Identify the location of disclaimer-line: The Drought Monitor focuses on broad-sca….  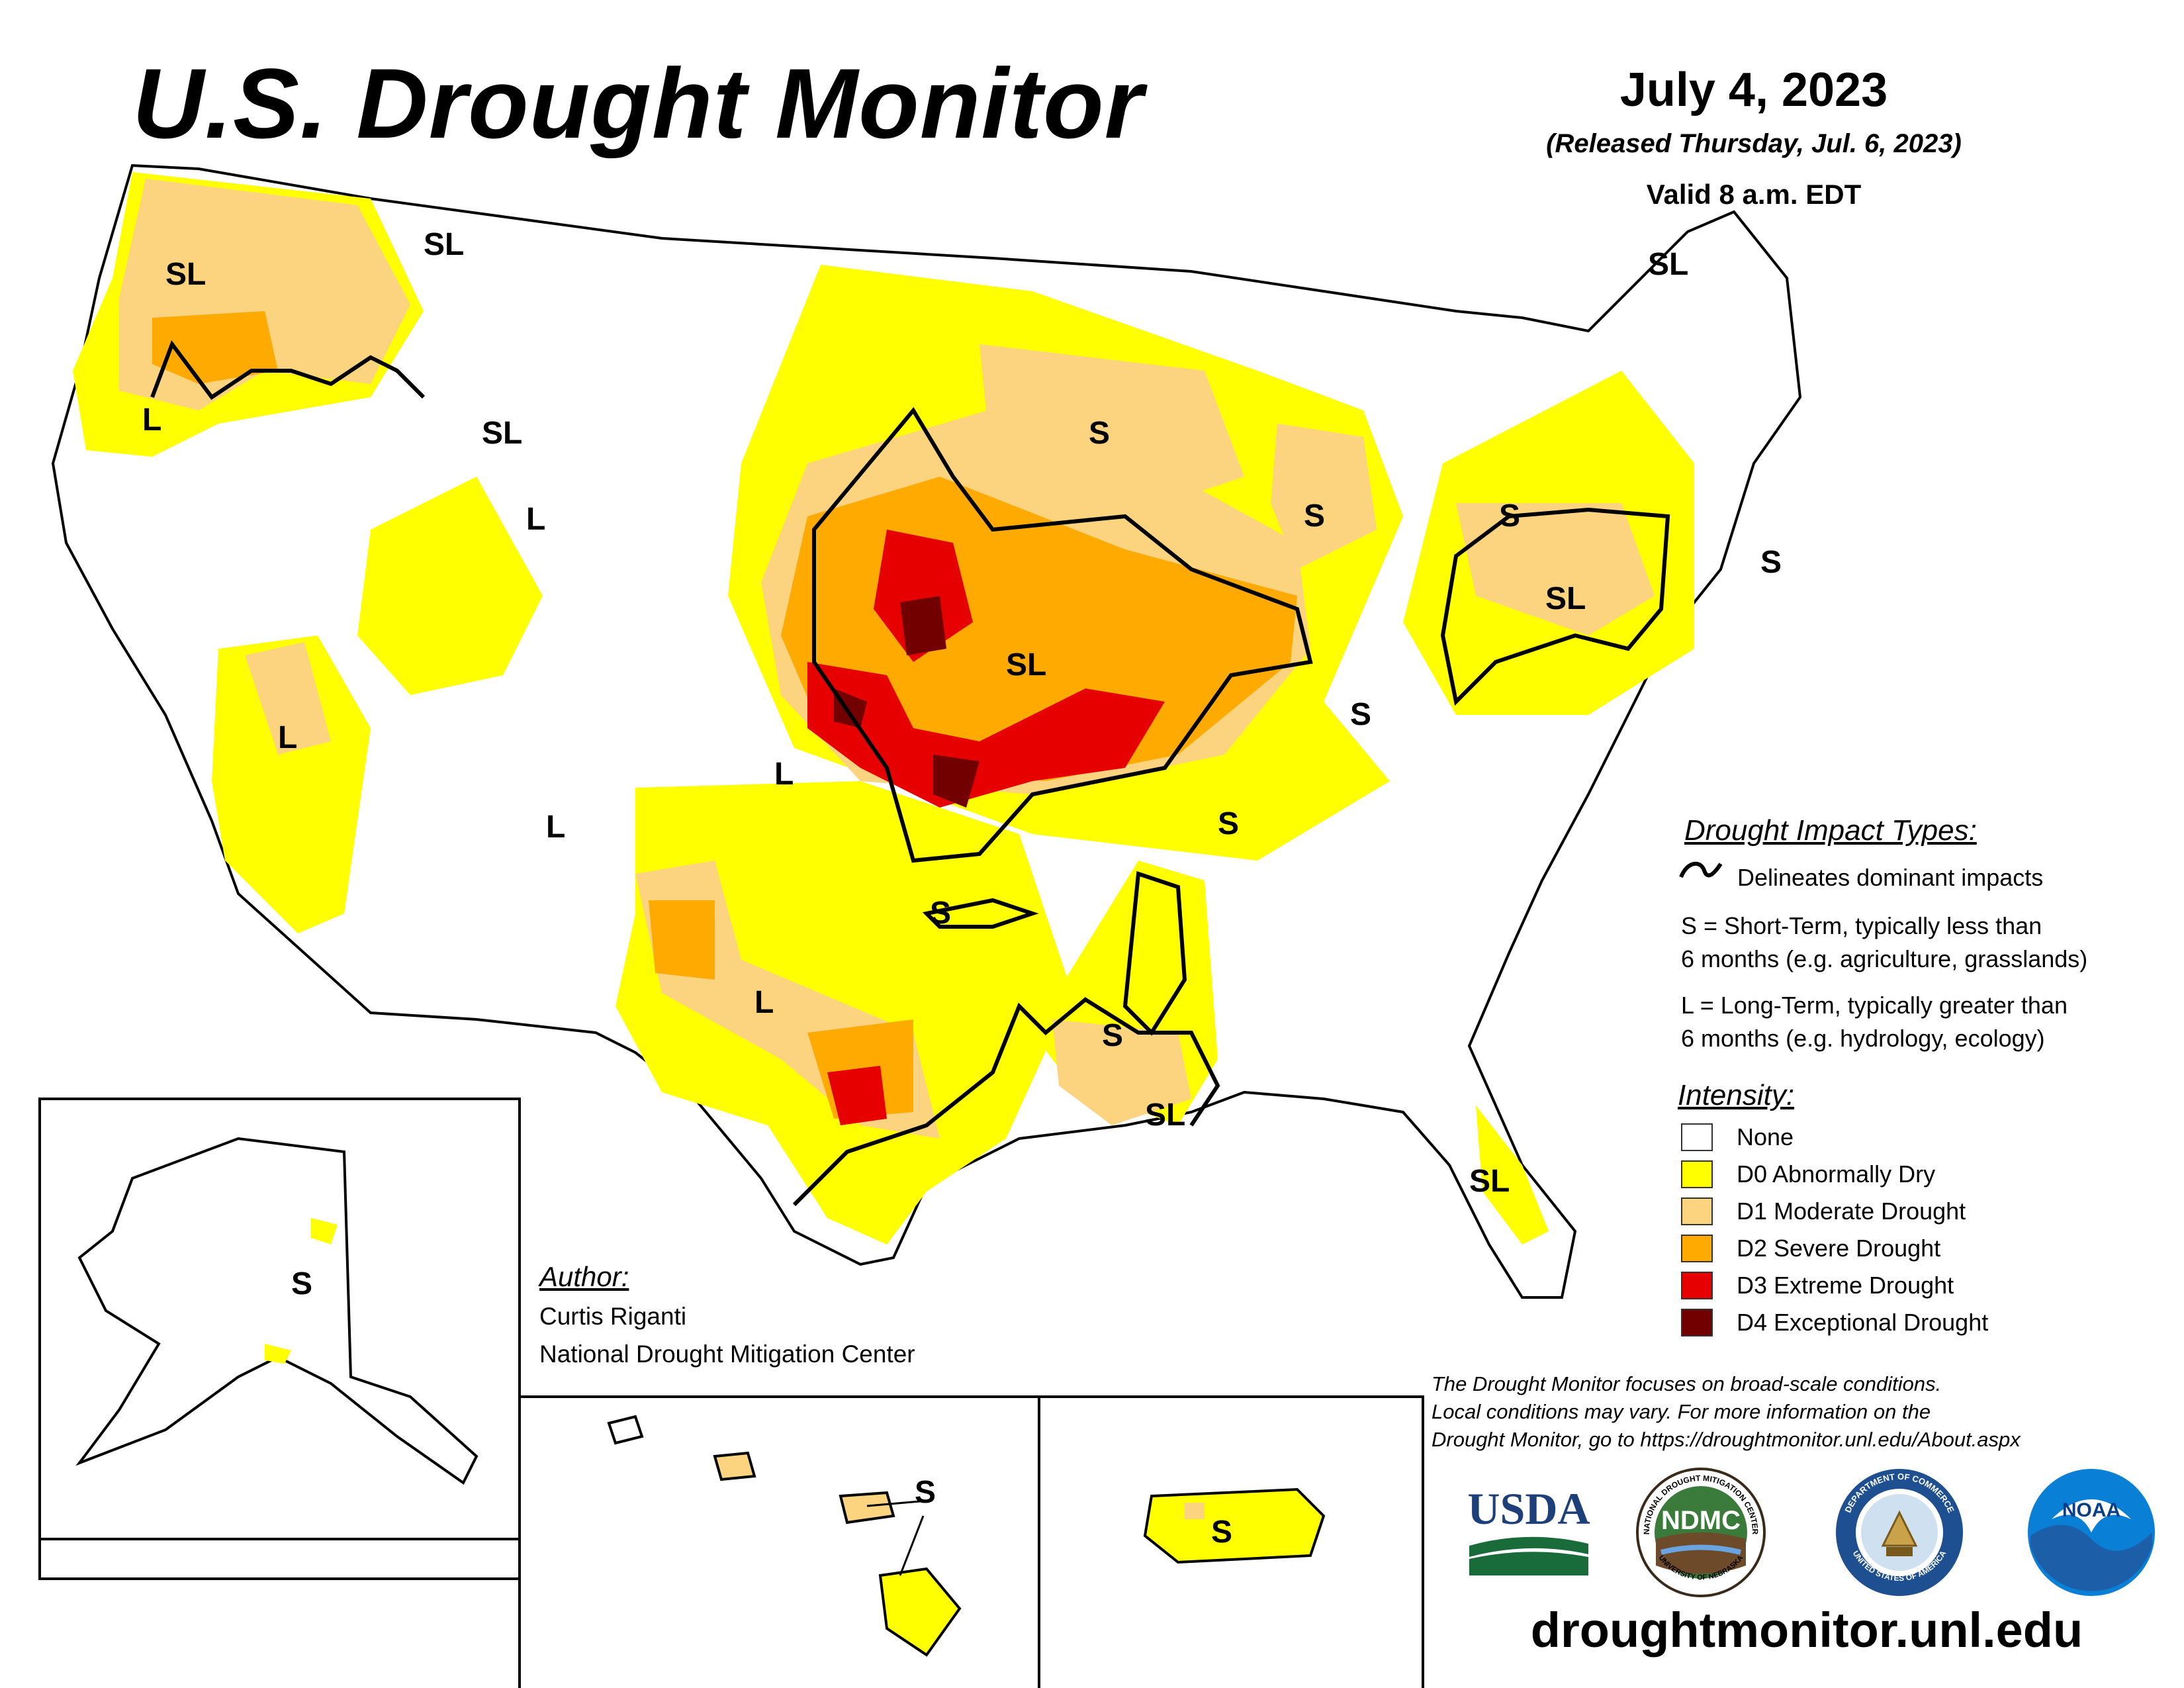
(1687, 1383).